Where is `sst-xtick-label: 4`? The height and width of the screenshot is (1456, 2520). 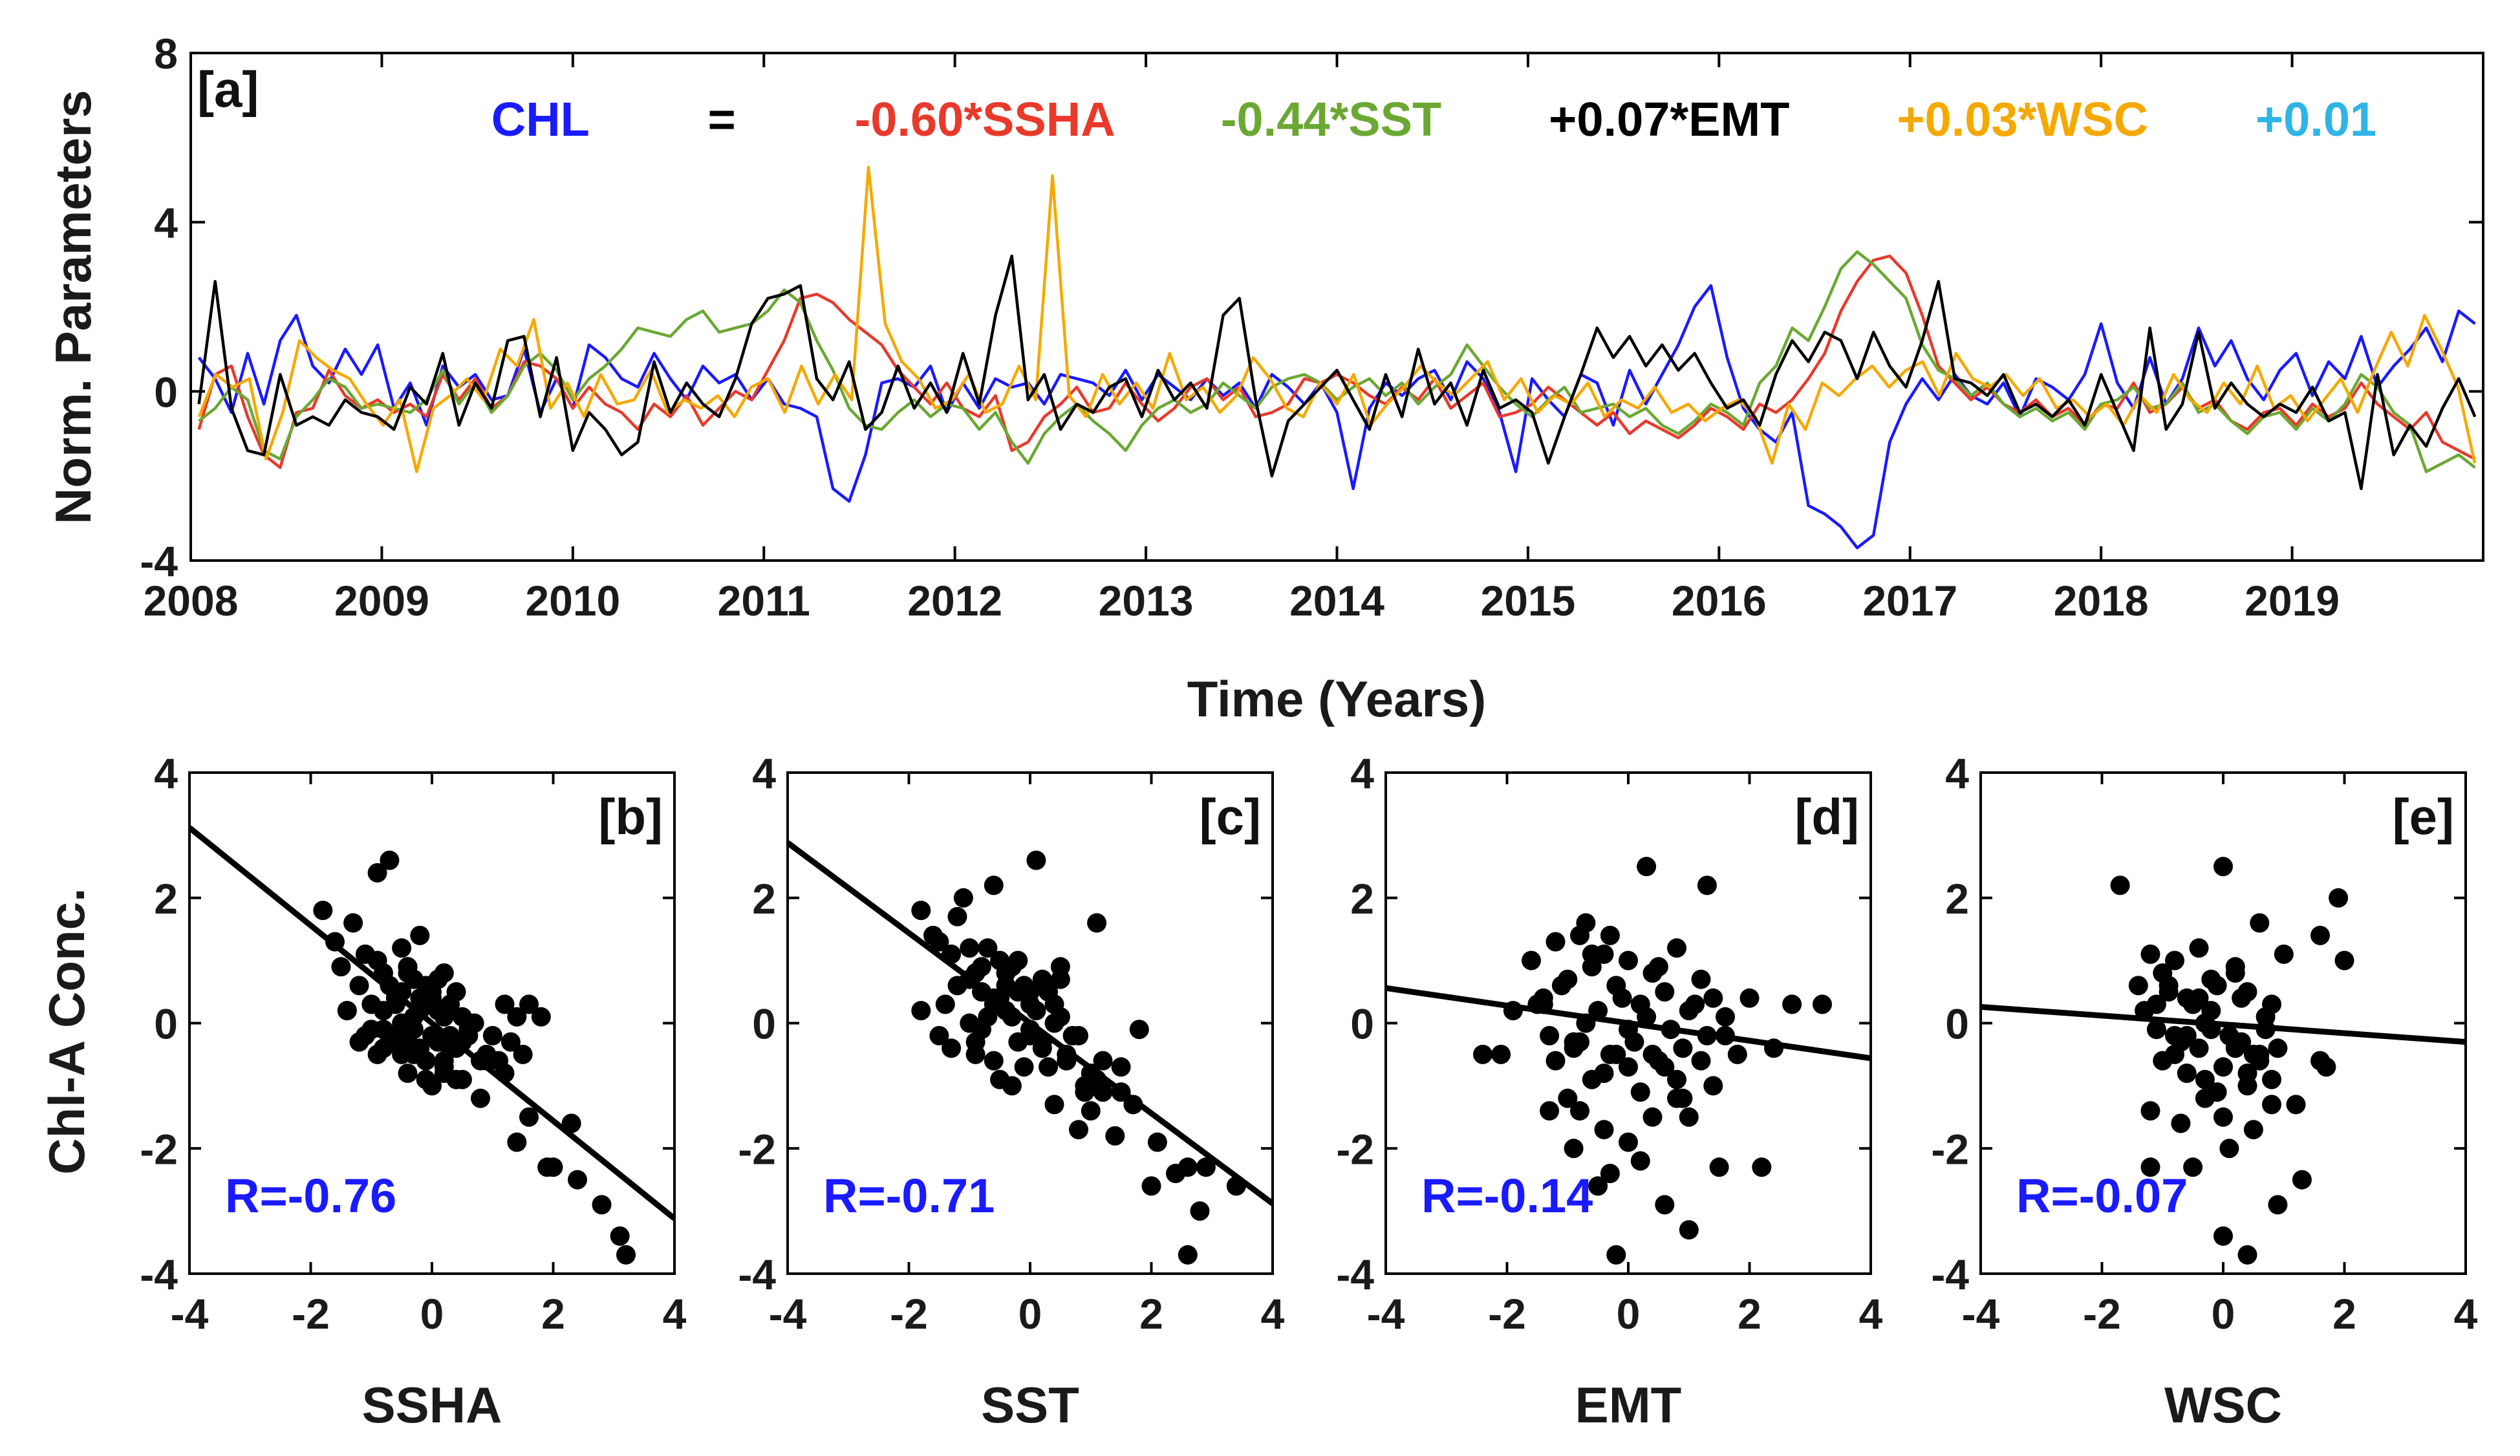
sst-xtick-label: 4 is located at coordinates (1273, 1314).